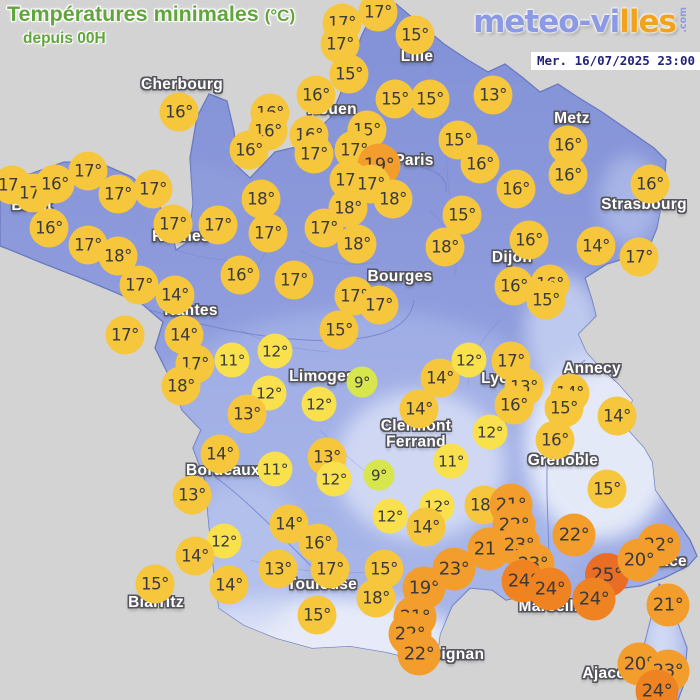 The image size is (700, 700). I want to click on logo-com-suffix: .com, so click(683, 20).